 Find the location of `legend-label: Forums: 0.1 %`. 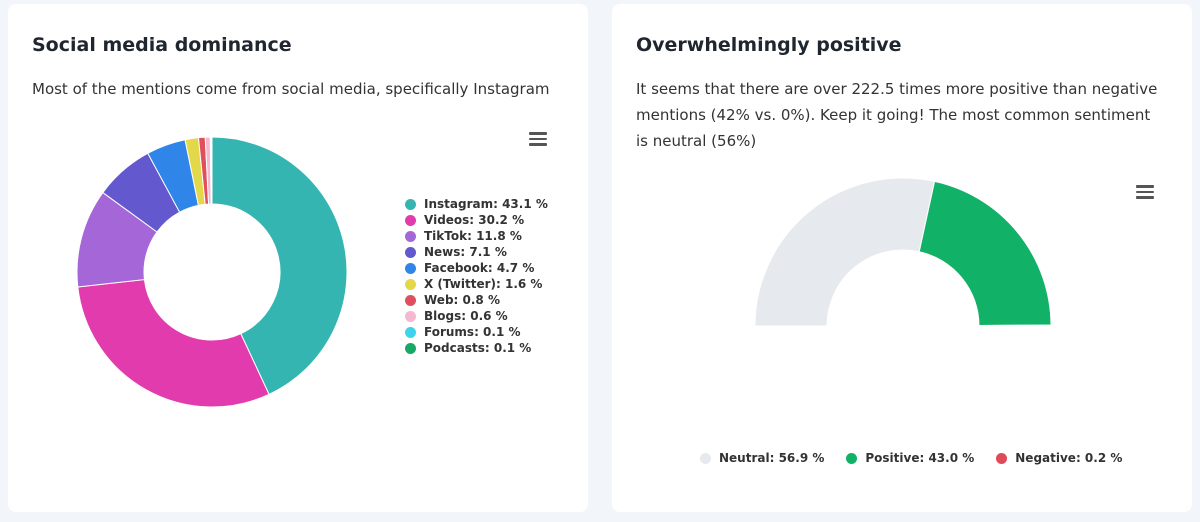

legend-label: Forums: 0.1 % is located at coordinates (472, 332).